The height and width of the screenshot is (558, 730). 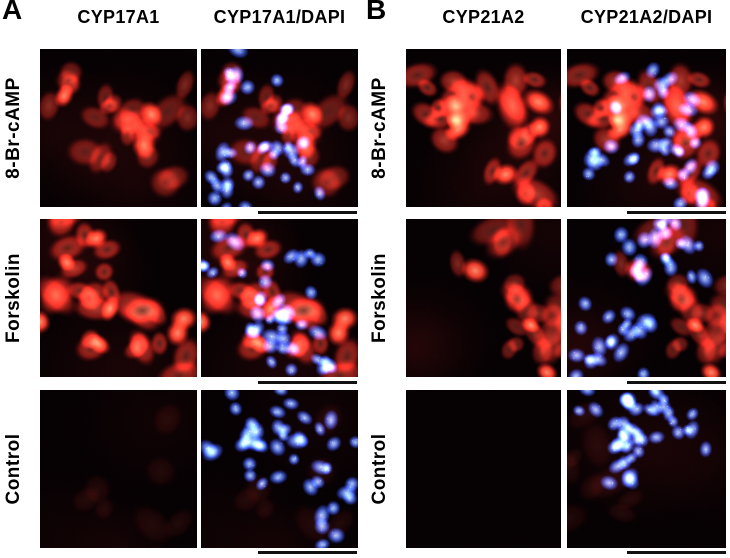 I want to click on micrograph-a-control-cyp17a1-dapi, so click(x=279, y=469).